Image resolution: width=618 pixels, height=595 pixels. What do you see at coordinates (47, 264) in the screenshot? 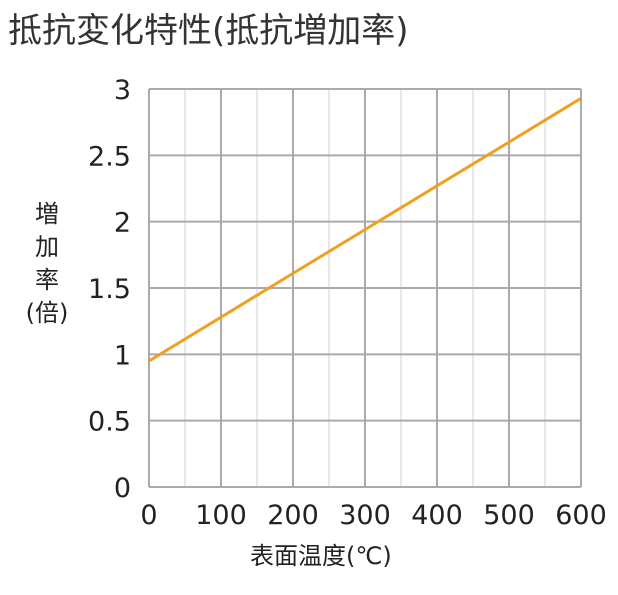
I see `y-axis-label: 増 加 率 (倍)` at bounding box center [47, 264].